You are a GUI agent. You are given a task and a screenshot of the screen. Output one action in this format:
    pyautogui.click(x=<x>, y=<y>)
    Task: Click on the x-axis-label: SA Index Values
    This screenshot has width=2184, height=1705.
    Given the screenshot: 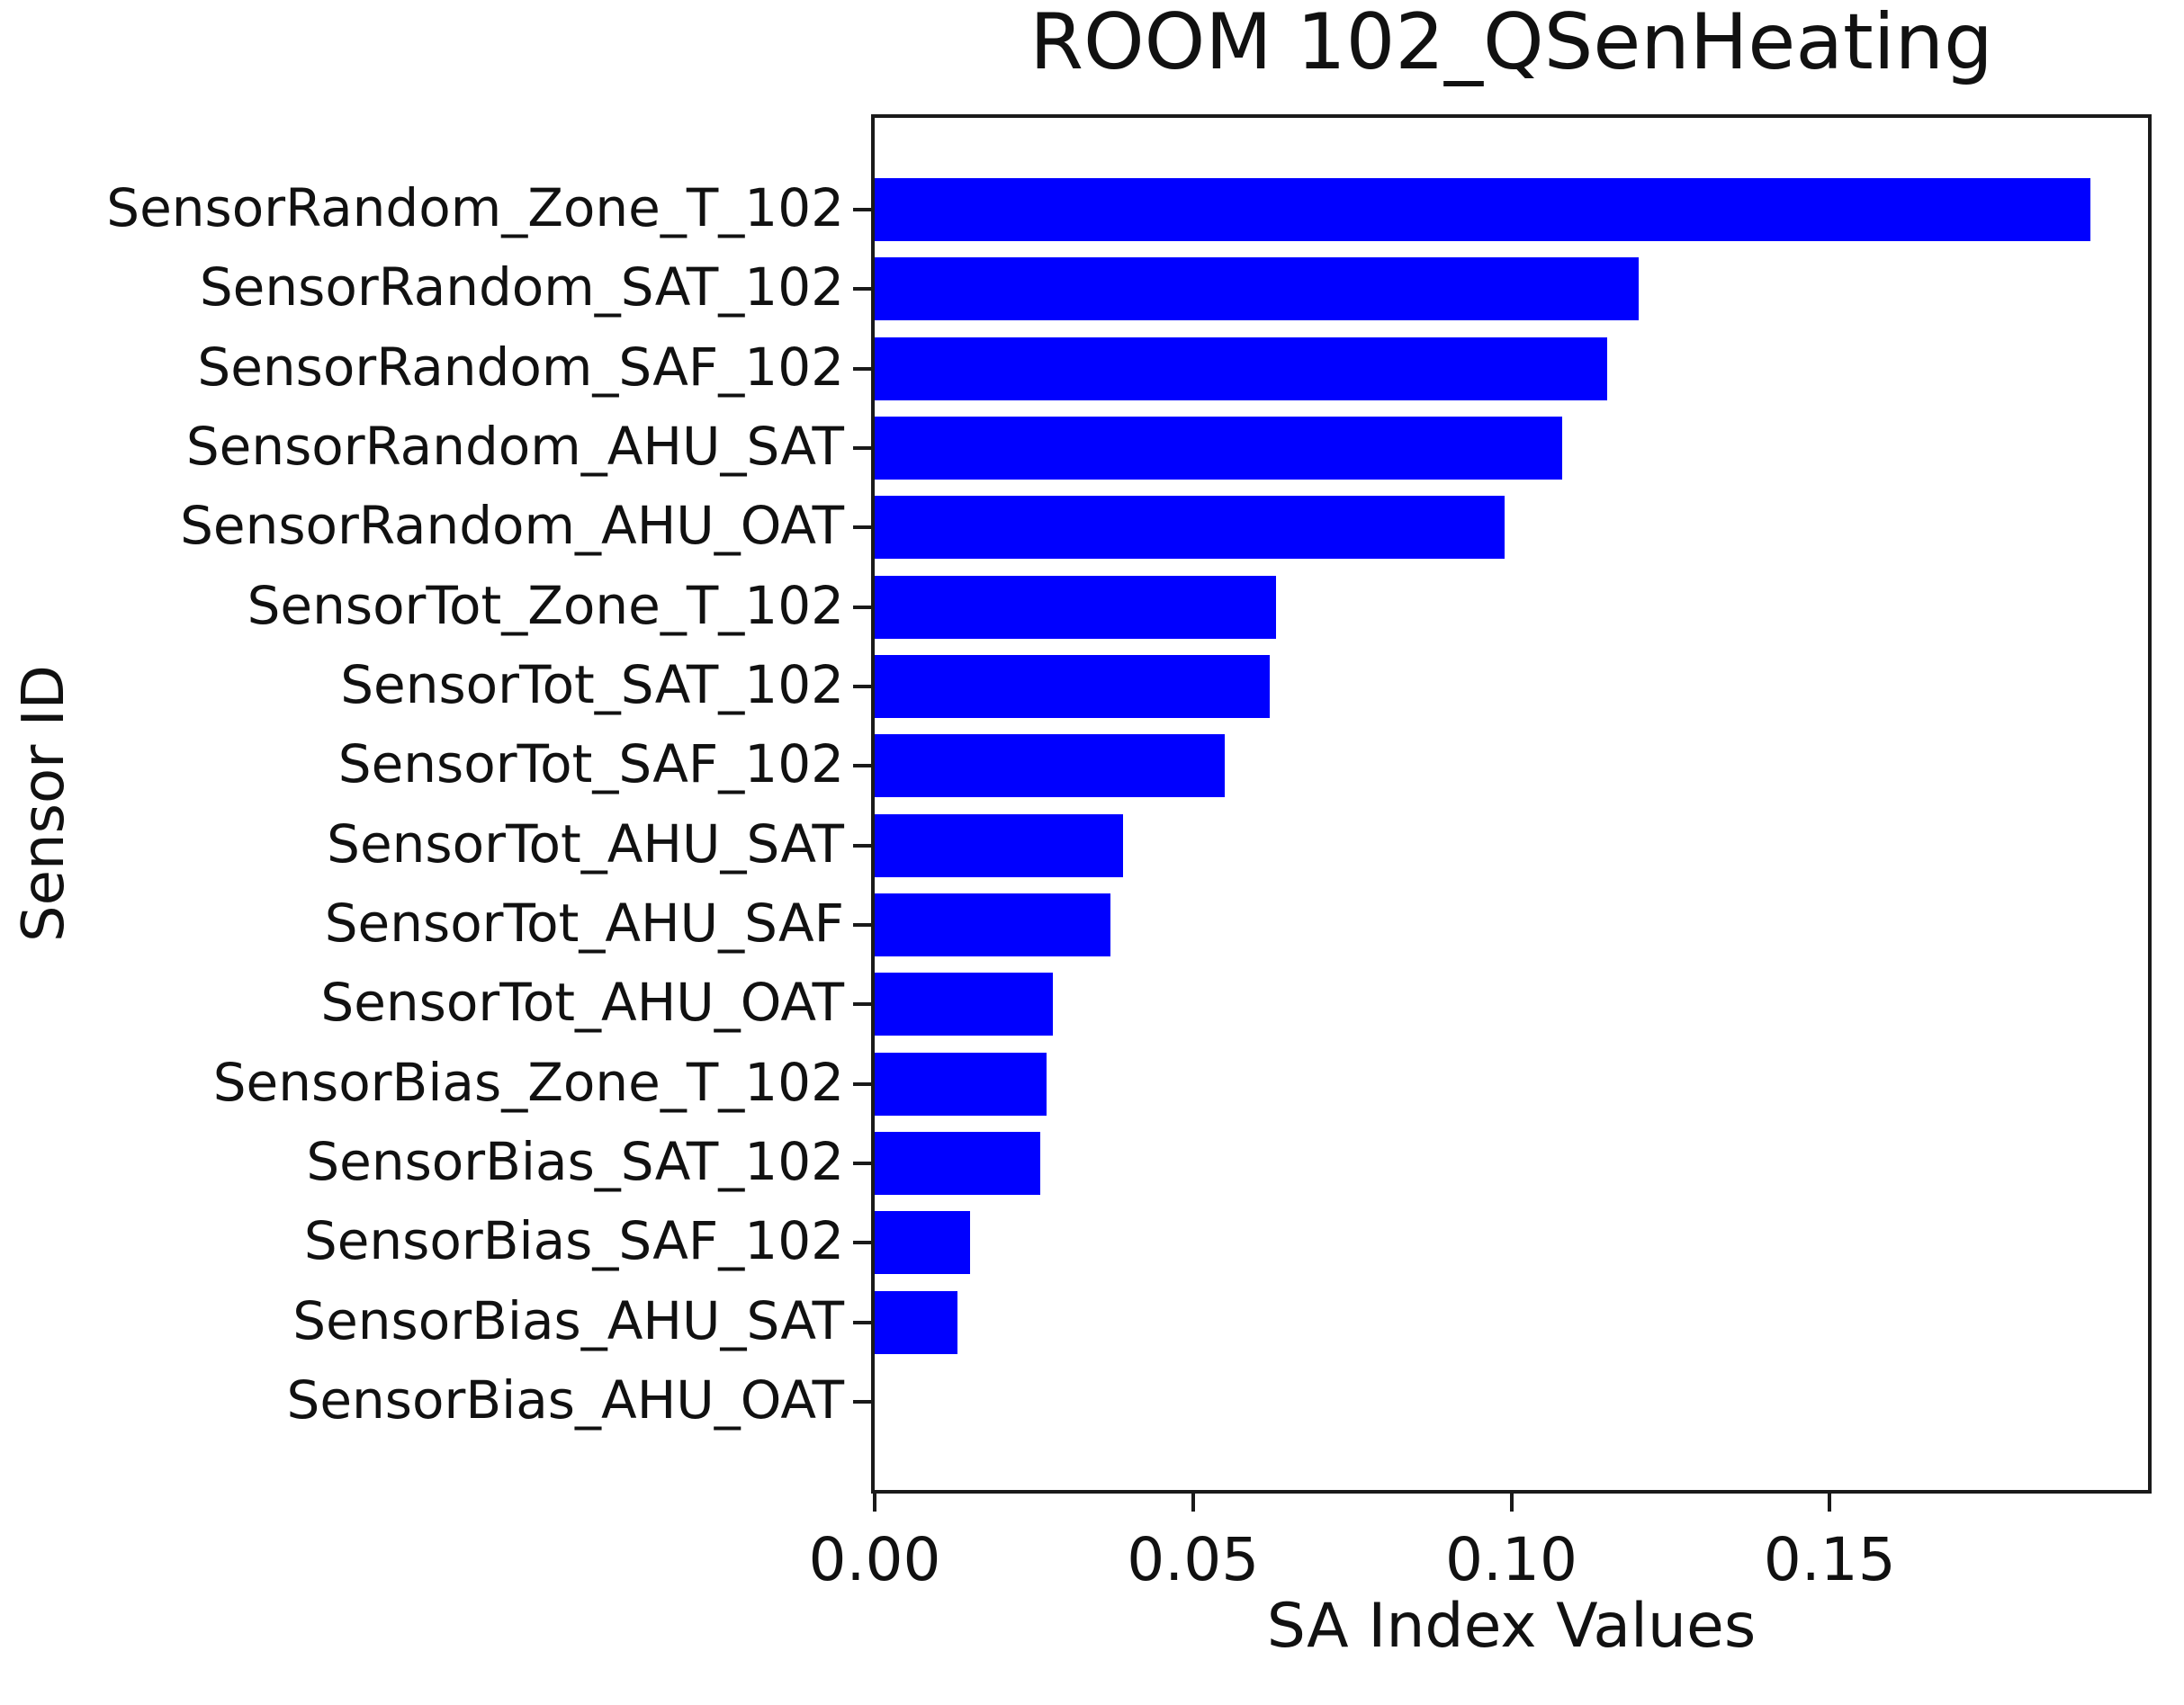 What is the action you would take?
    pyautogui.click(x=1512, y=1626)
    